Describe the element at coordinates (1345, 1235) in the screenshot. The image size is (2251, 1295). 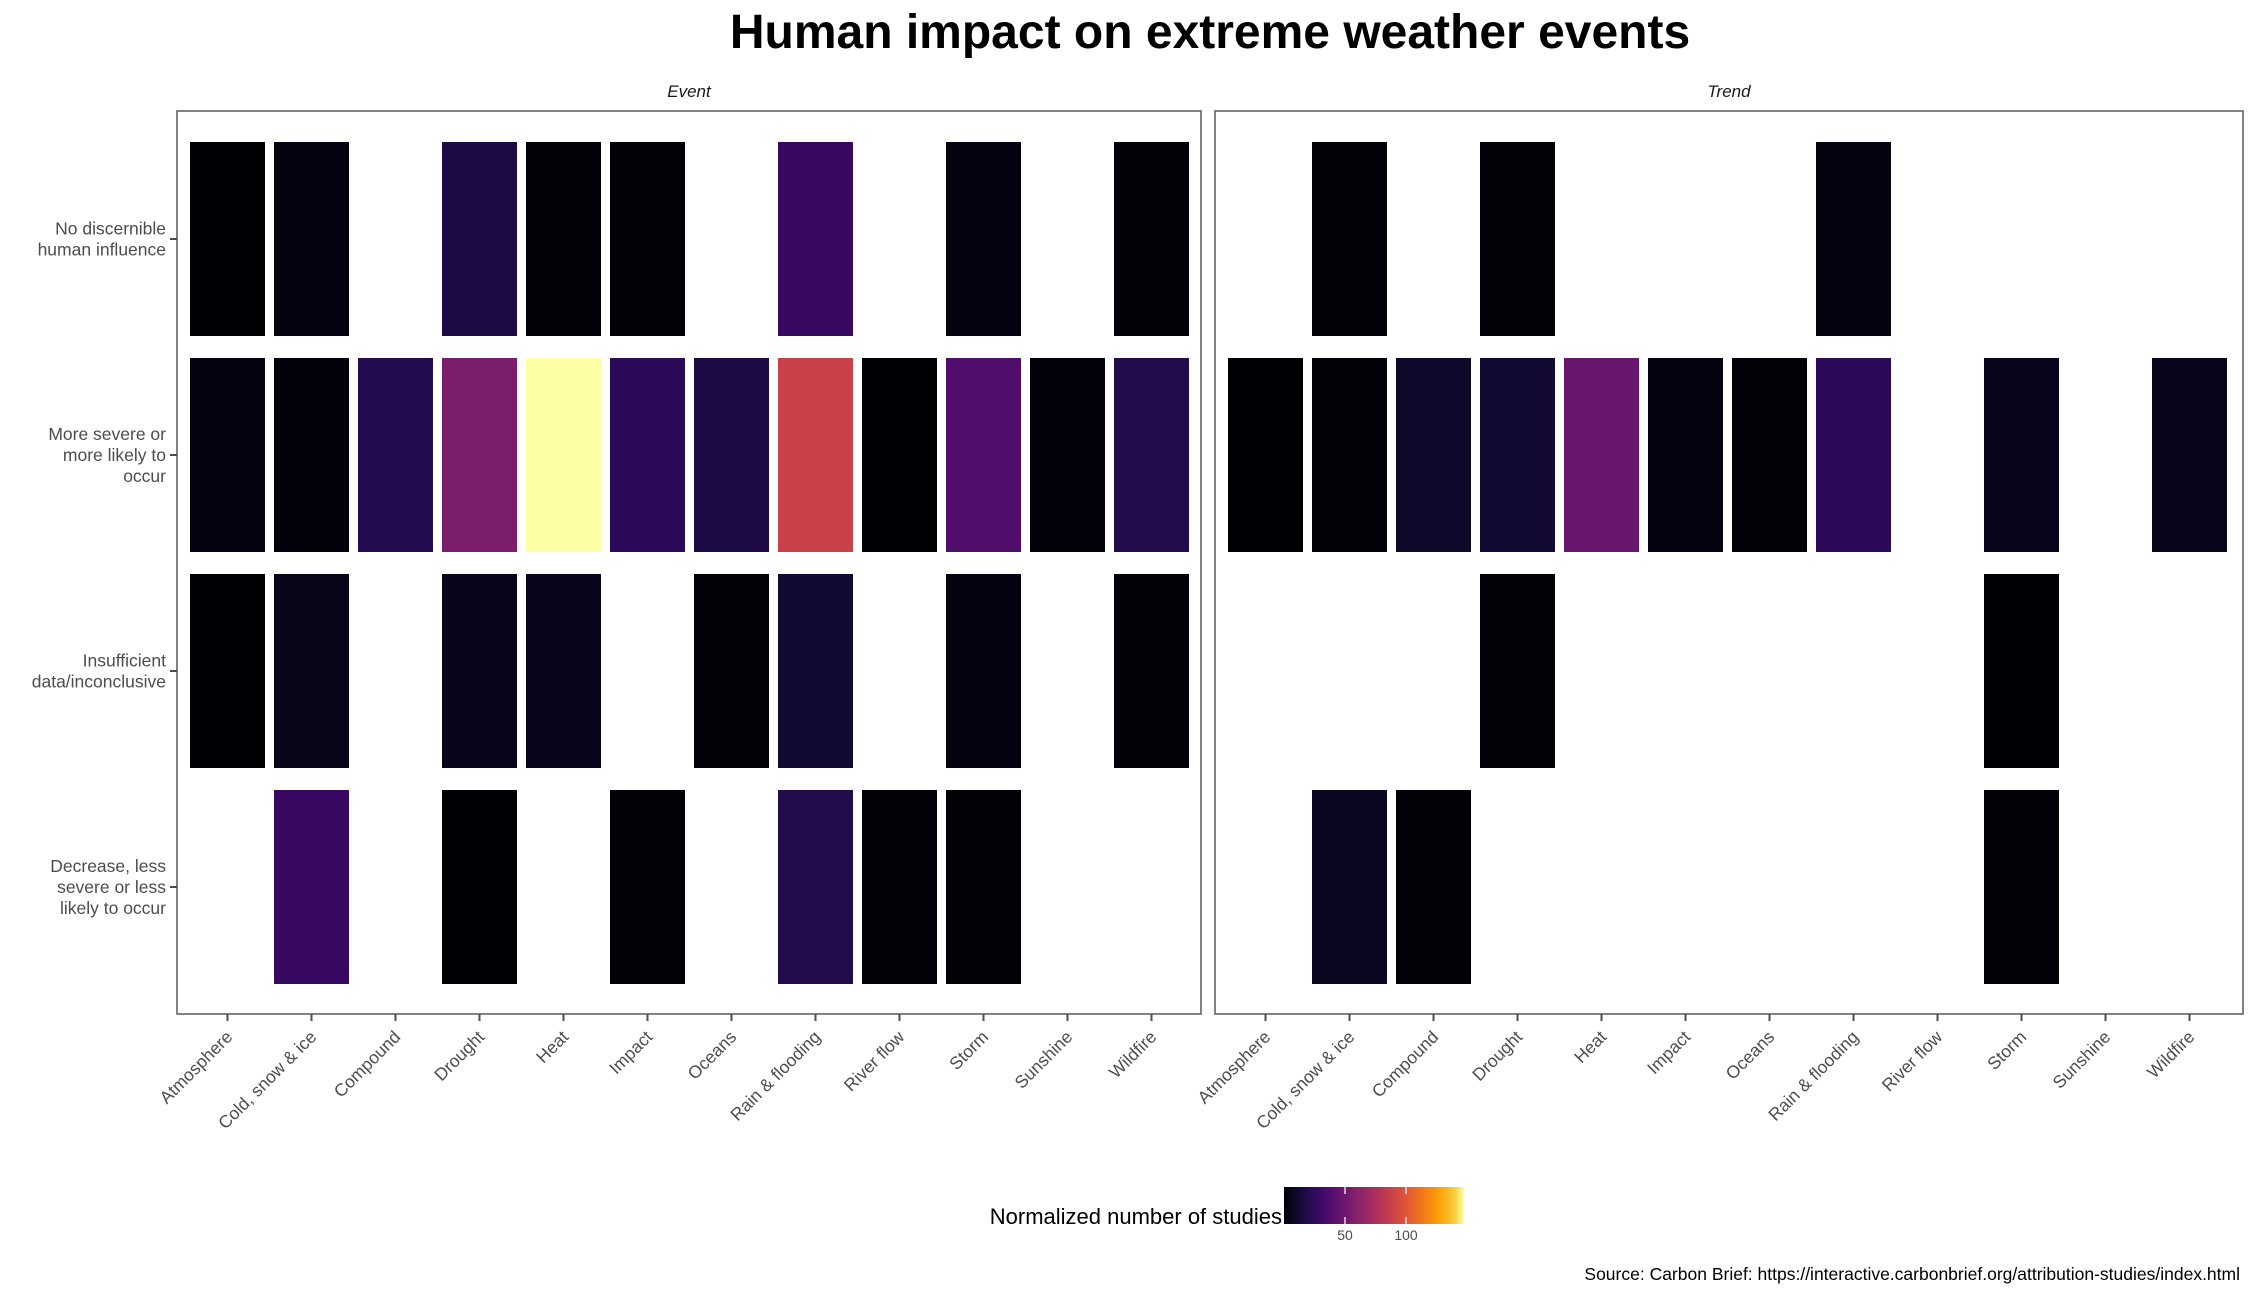
I see `legend-tick-label: 50` at that location.